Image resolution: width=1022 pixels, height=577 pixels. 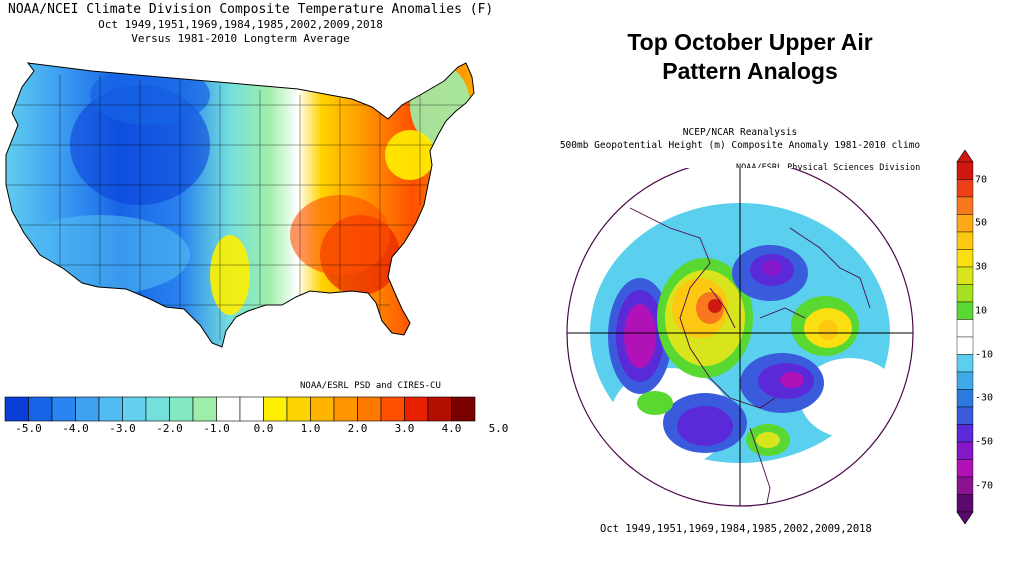 I want to click on colorbar-tick-label: 10, so click(x=981, y=311).